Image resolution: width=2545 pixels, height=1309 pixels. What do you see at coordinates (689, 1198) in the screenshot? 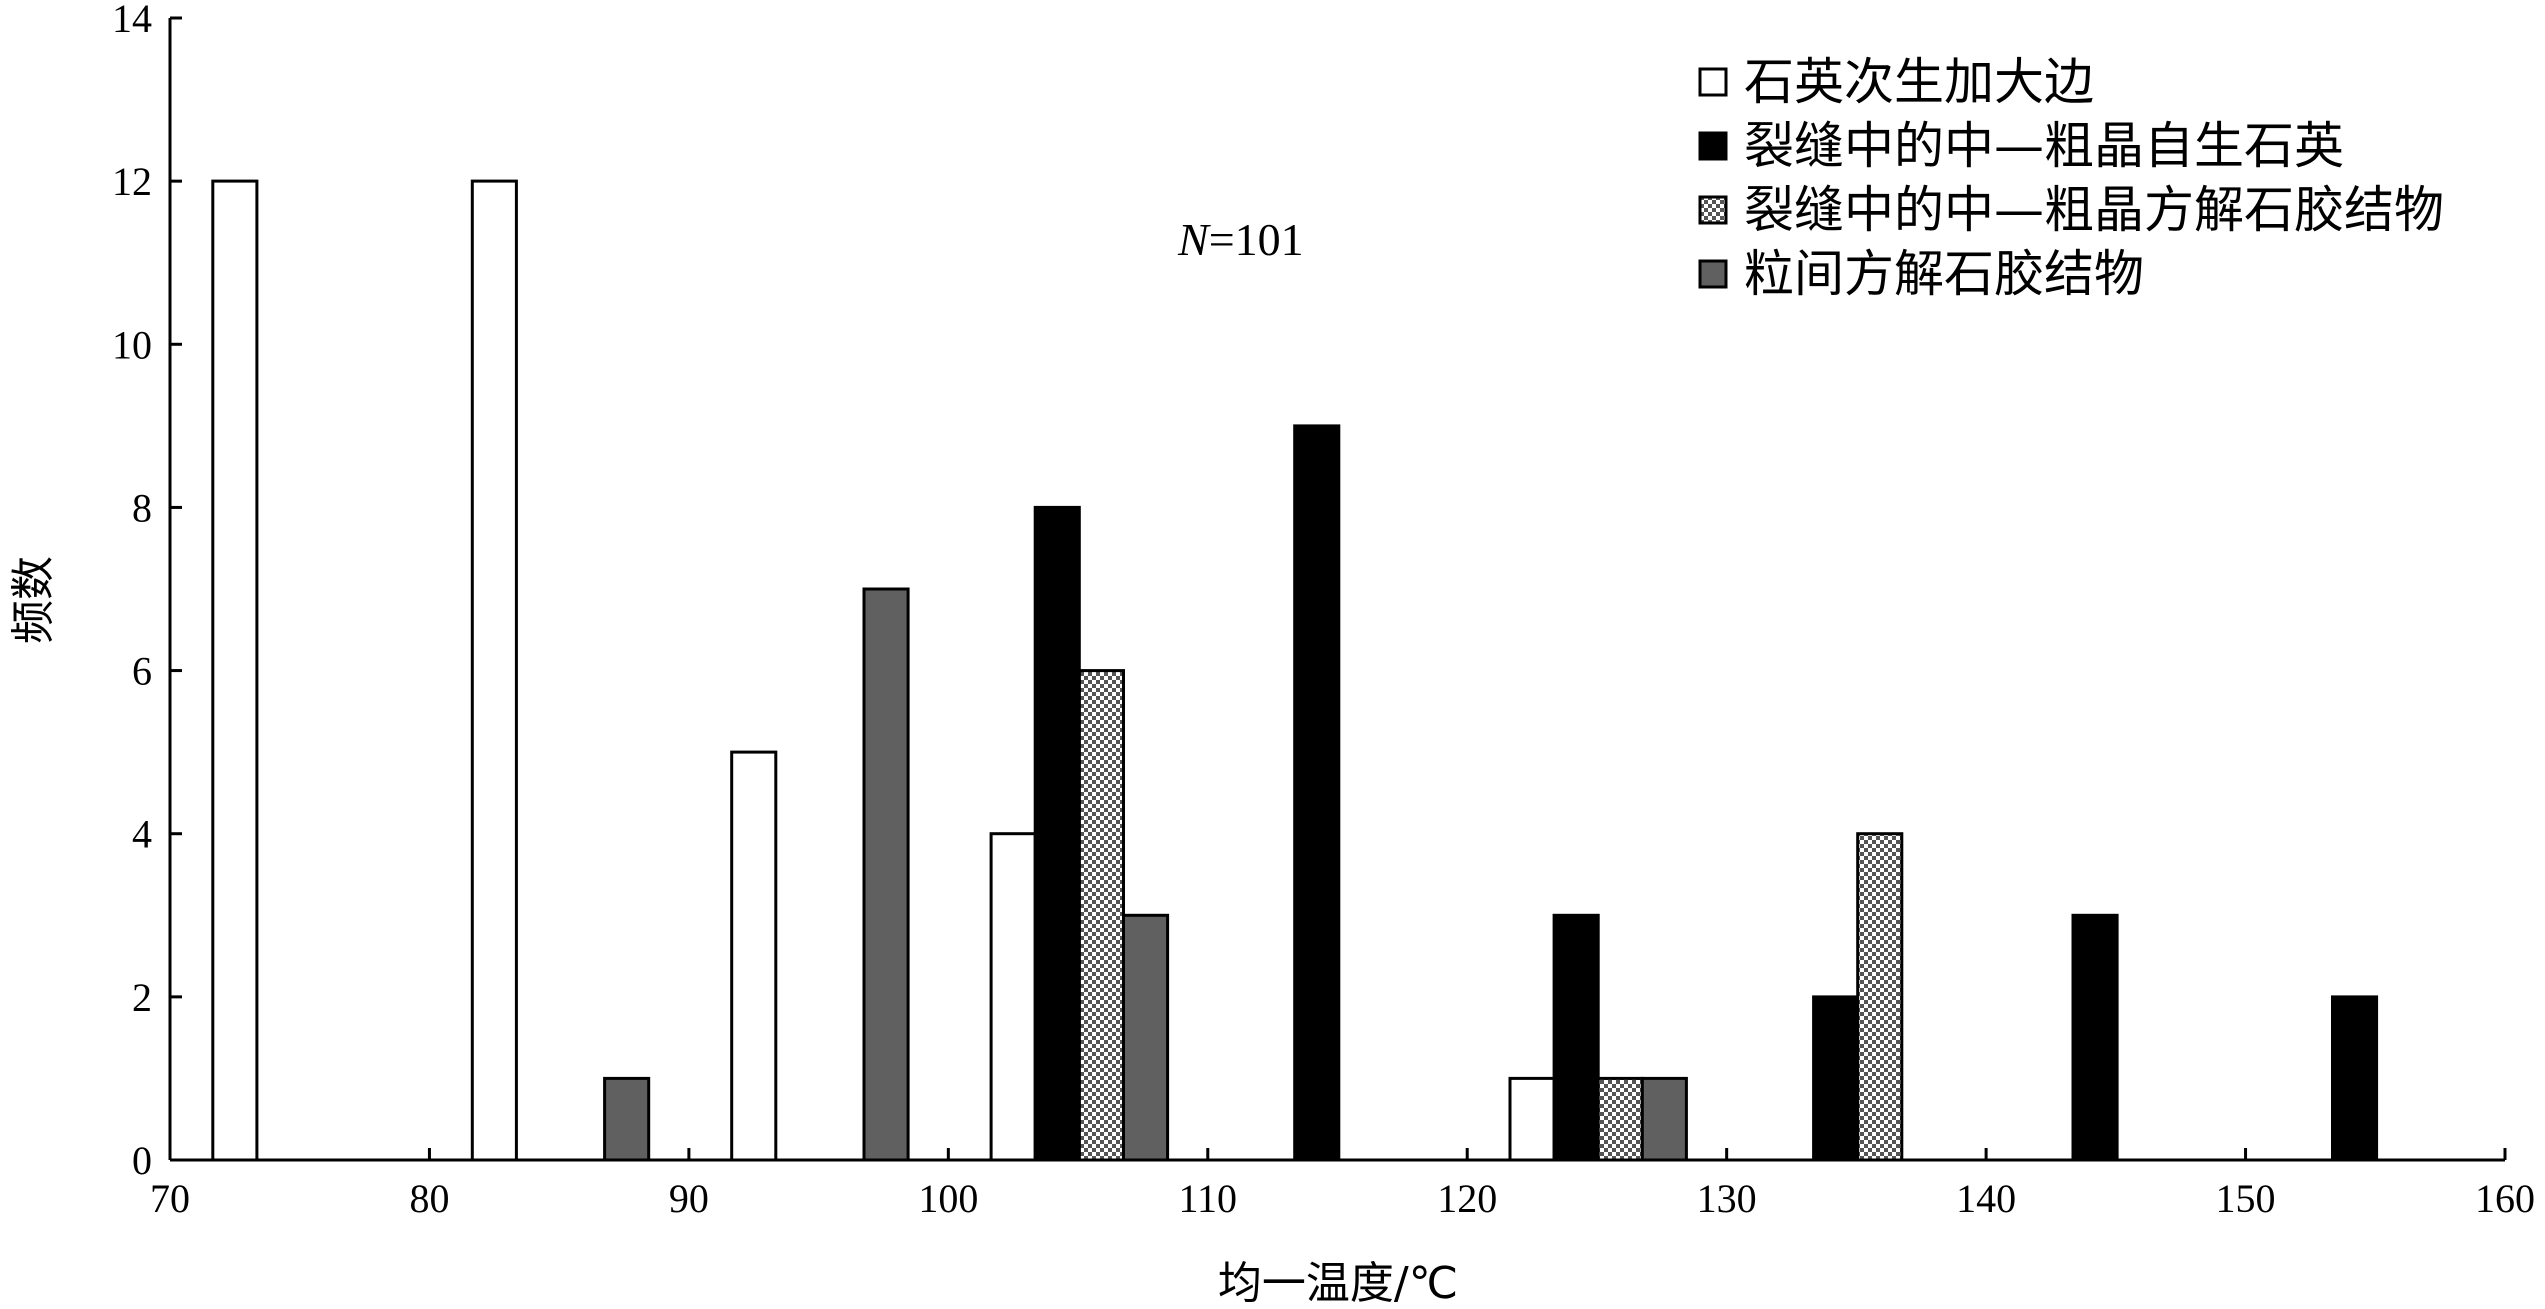
I see `x-tick-label: 90` at bounding box center [689, 1198].